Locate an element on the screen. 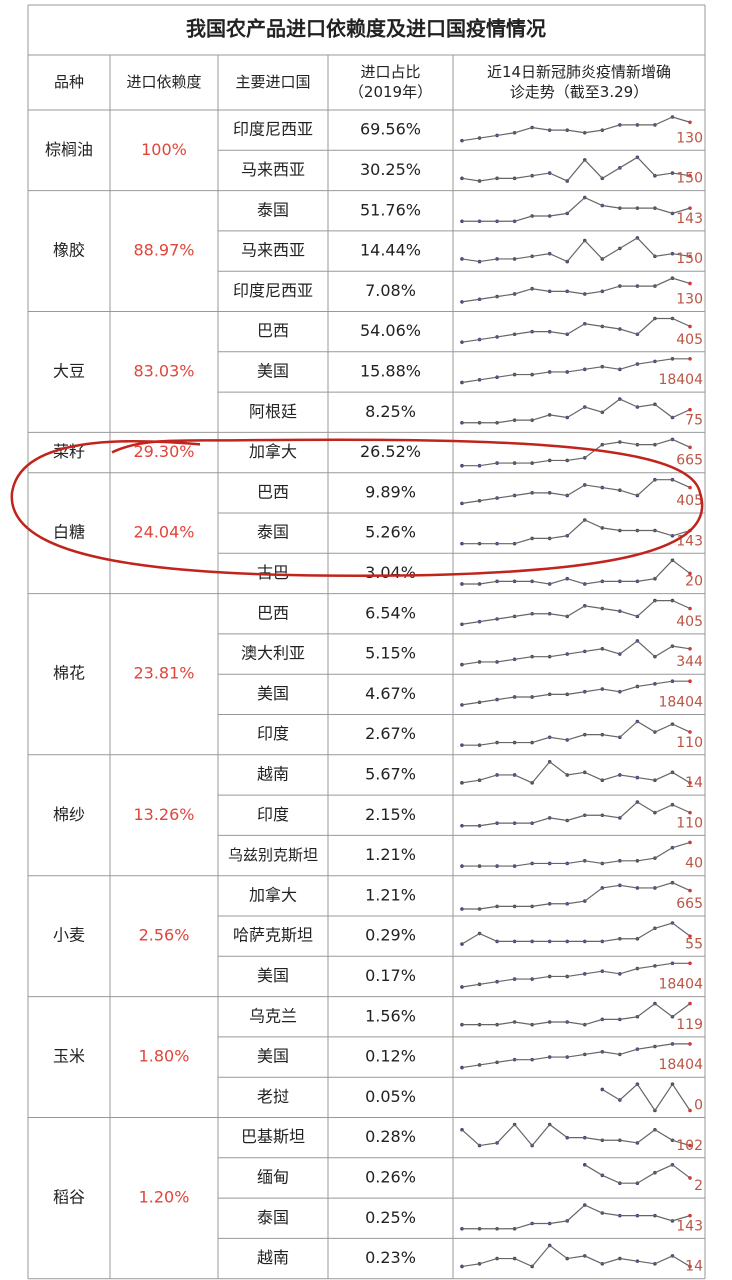 The height and width of the screenshot is (1280, 732). dependency: 29.30% is located at coordinates (163, 451).